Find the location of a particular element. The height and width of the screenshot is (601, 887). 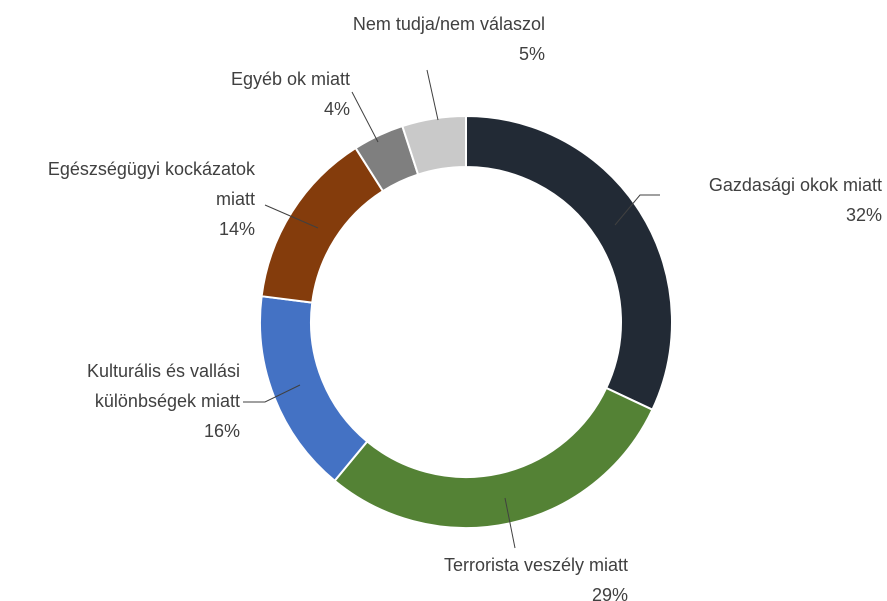

value-label: 14% is located at coordinates (236, 229).